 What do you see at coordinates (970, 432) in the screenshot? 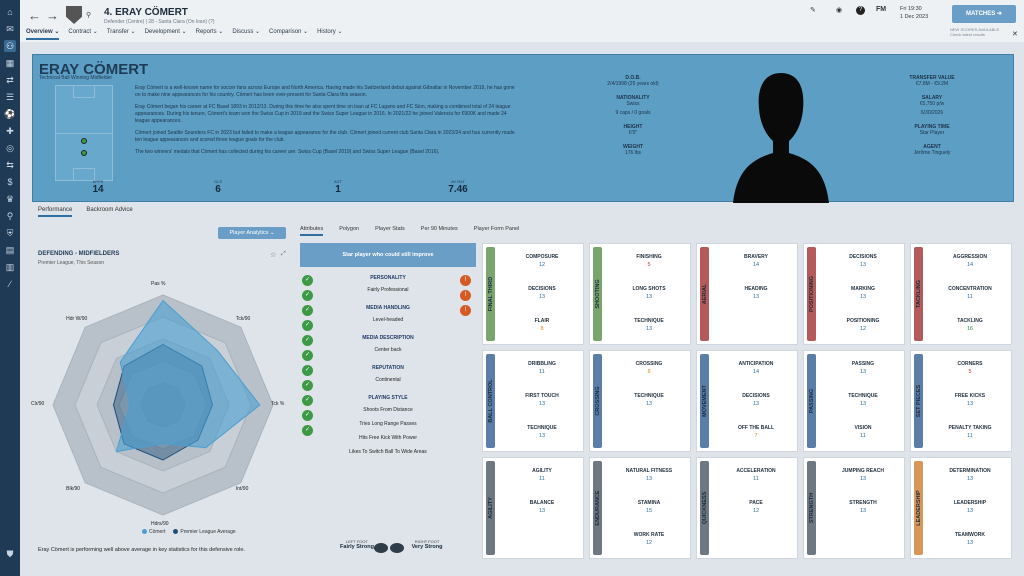
I see `attribute-item: PENALTY TAKING 11` at bounding box center [970, 432].